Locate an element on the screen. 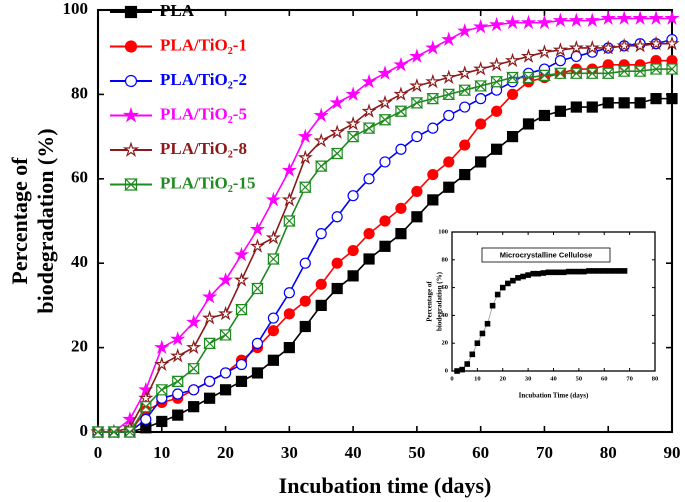  y-tick-label: 60 is located at coordinates (445, 287).